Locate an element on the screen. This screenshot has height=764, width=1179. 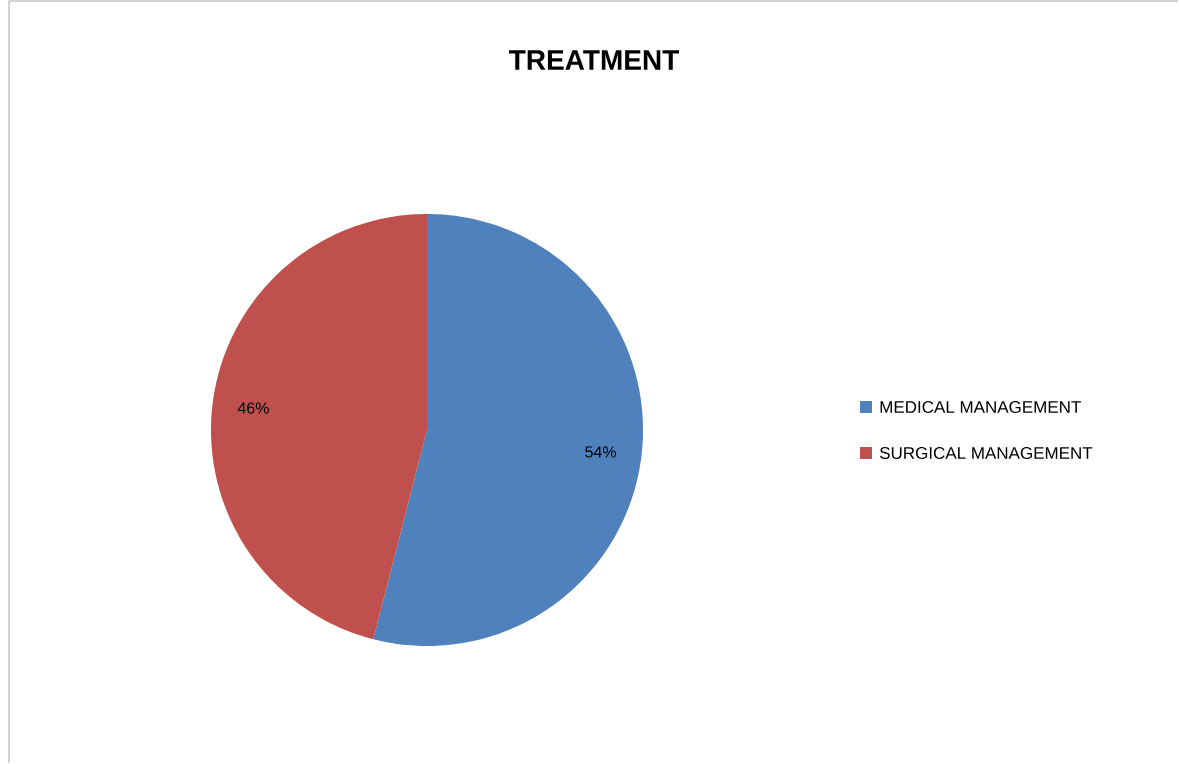
data-label: 54% is located at coordinates (601, 452).